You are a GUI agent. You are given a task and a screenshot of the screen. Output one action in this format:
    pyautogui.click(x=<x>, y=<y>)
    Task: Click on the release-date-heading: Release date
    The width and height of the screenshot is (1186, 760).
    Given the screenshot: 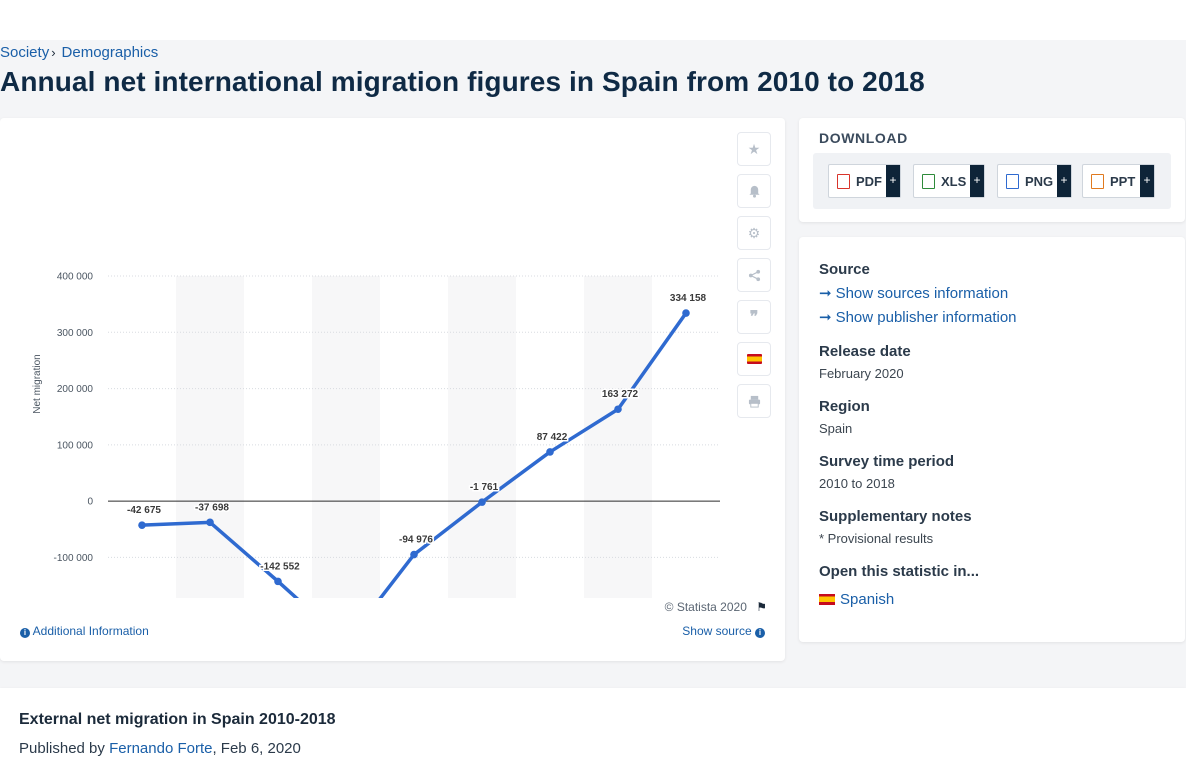 What is the action you would take?
    pyautogui.click(x=865, y=351)
    